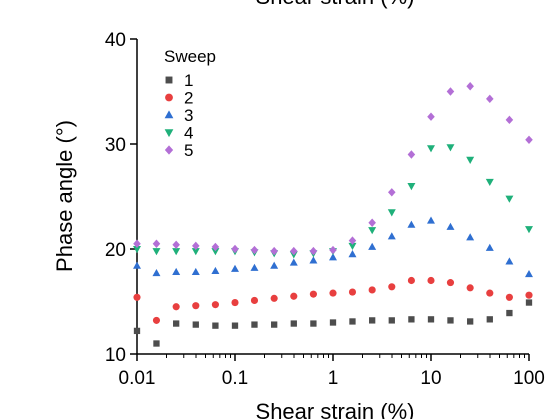 The width and height of the screenshot is (556, 419). What do you see at coordinates (188, 98) in the screenshot?
I see `legend-label: 2` at bounding box center [188, 98].